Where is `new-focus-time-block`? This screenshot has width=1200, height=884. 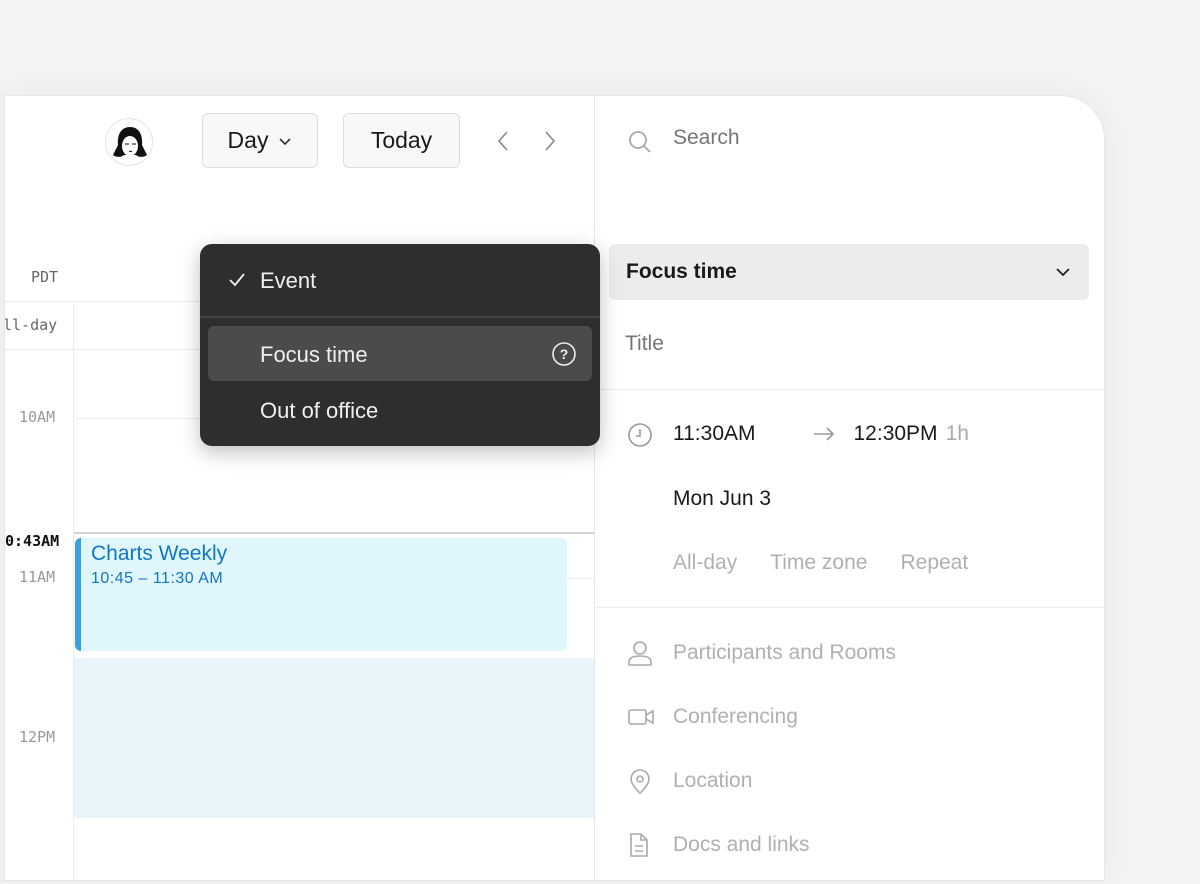 new-focus-time-block is located at coordinates (334, 738).